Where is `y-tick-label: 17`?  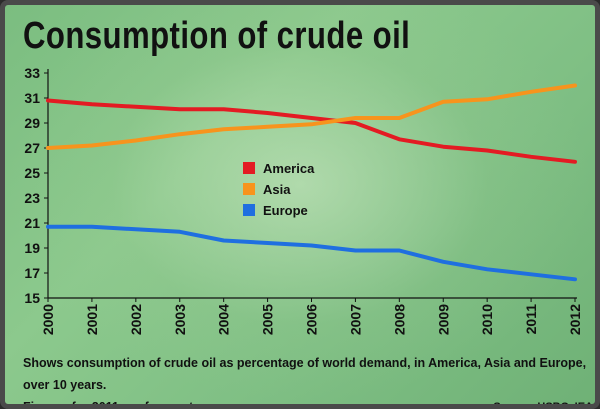
y-tick-label: 17 is located at coordinates (32, 273).